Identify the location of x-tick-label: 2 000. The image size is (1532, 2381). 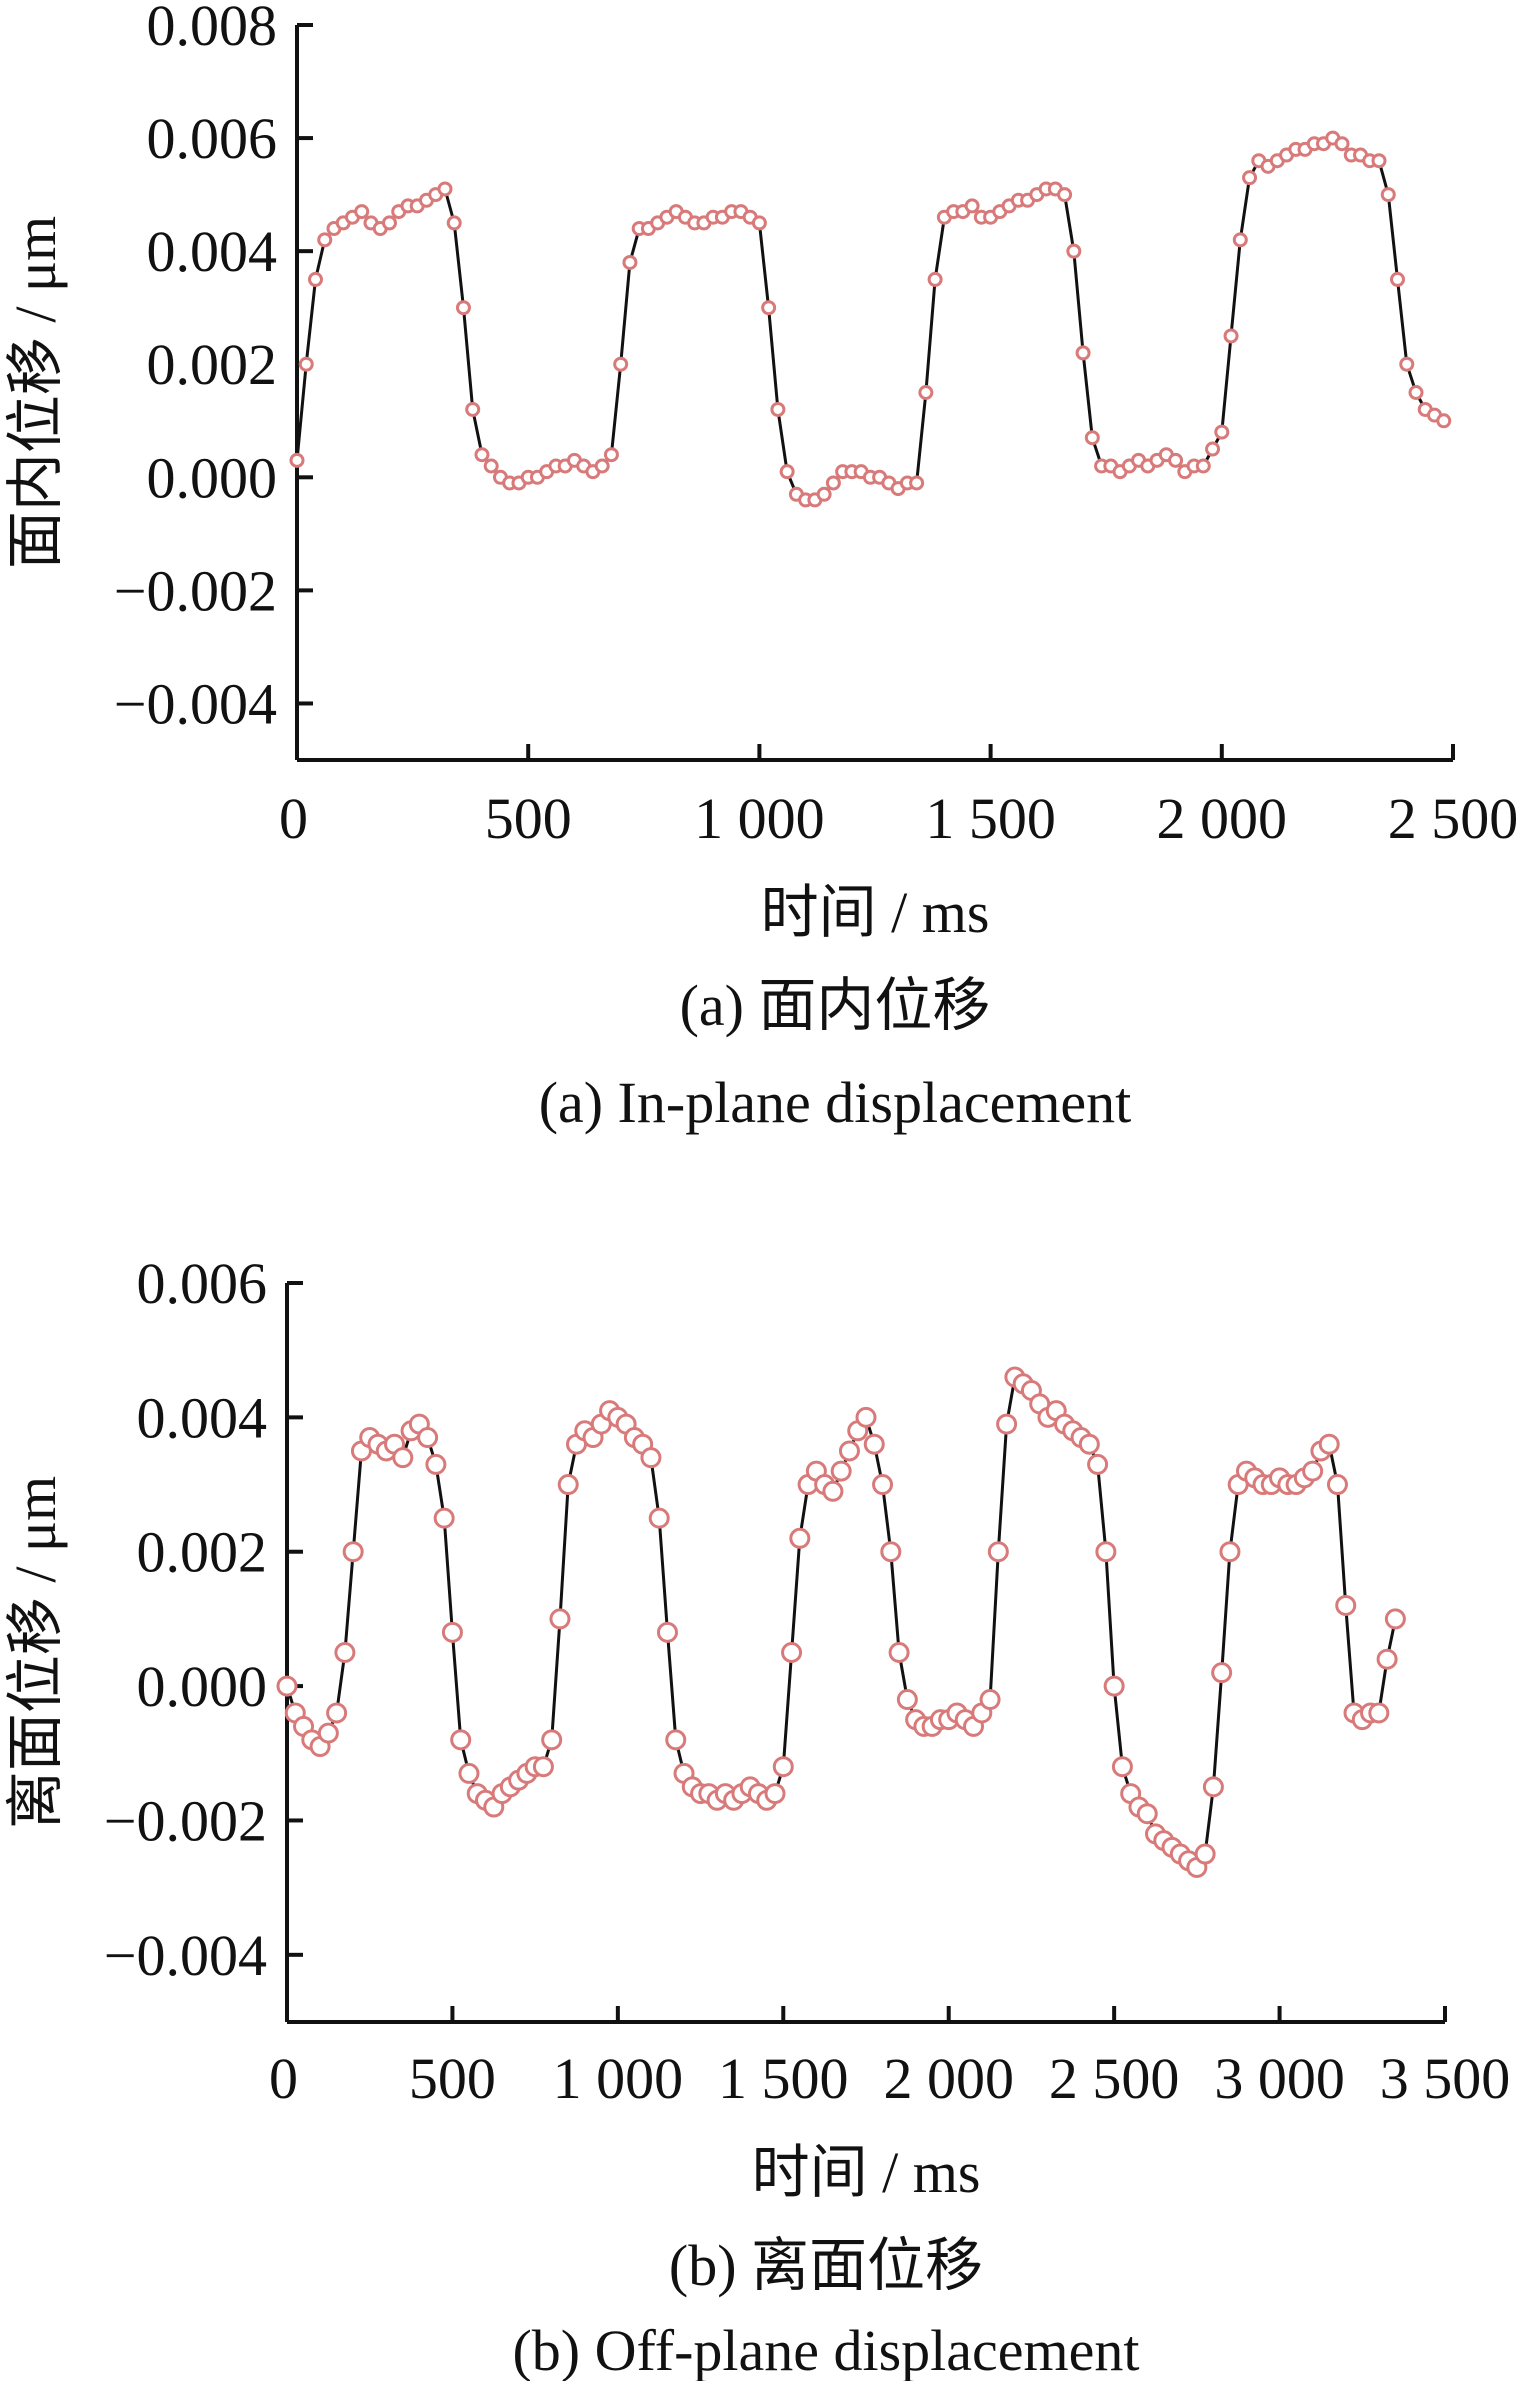
(948, 2078).